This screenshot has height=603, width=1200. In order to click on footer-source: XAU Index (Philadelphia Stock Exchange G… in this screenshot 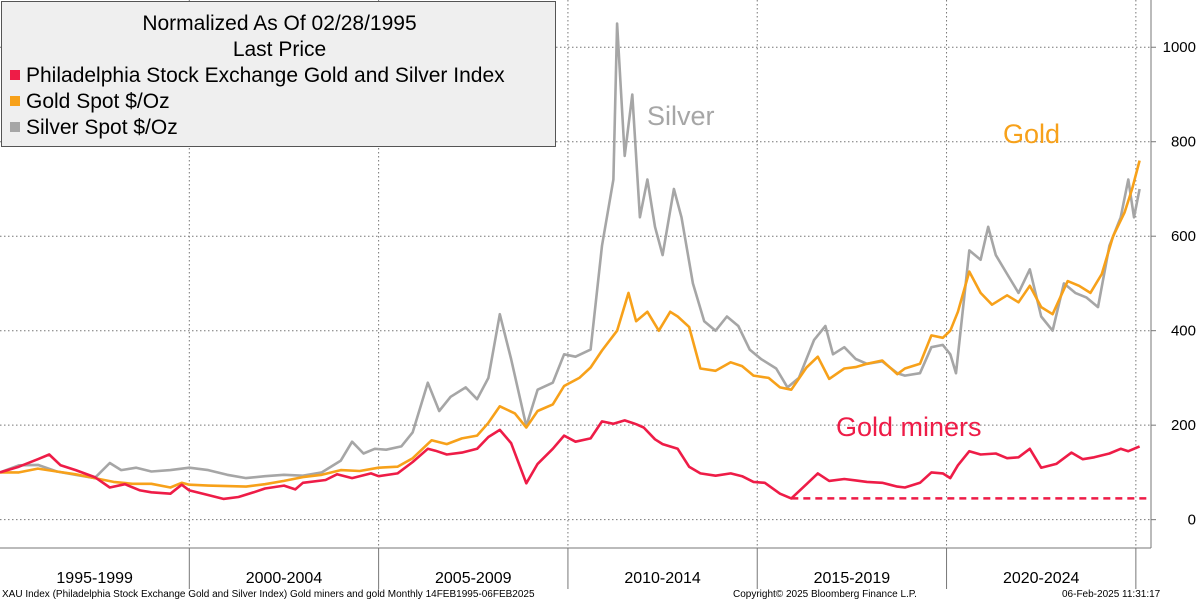, I will do `click(268, 594)`.